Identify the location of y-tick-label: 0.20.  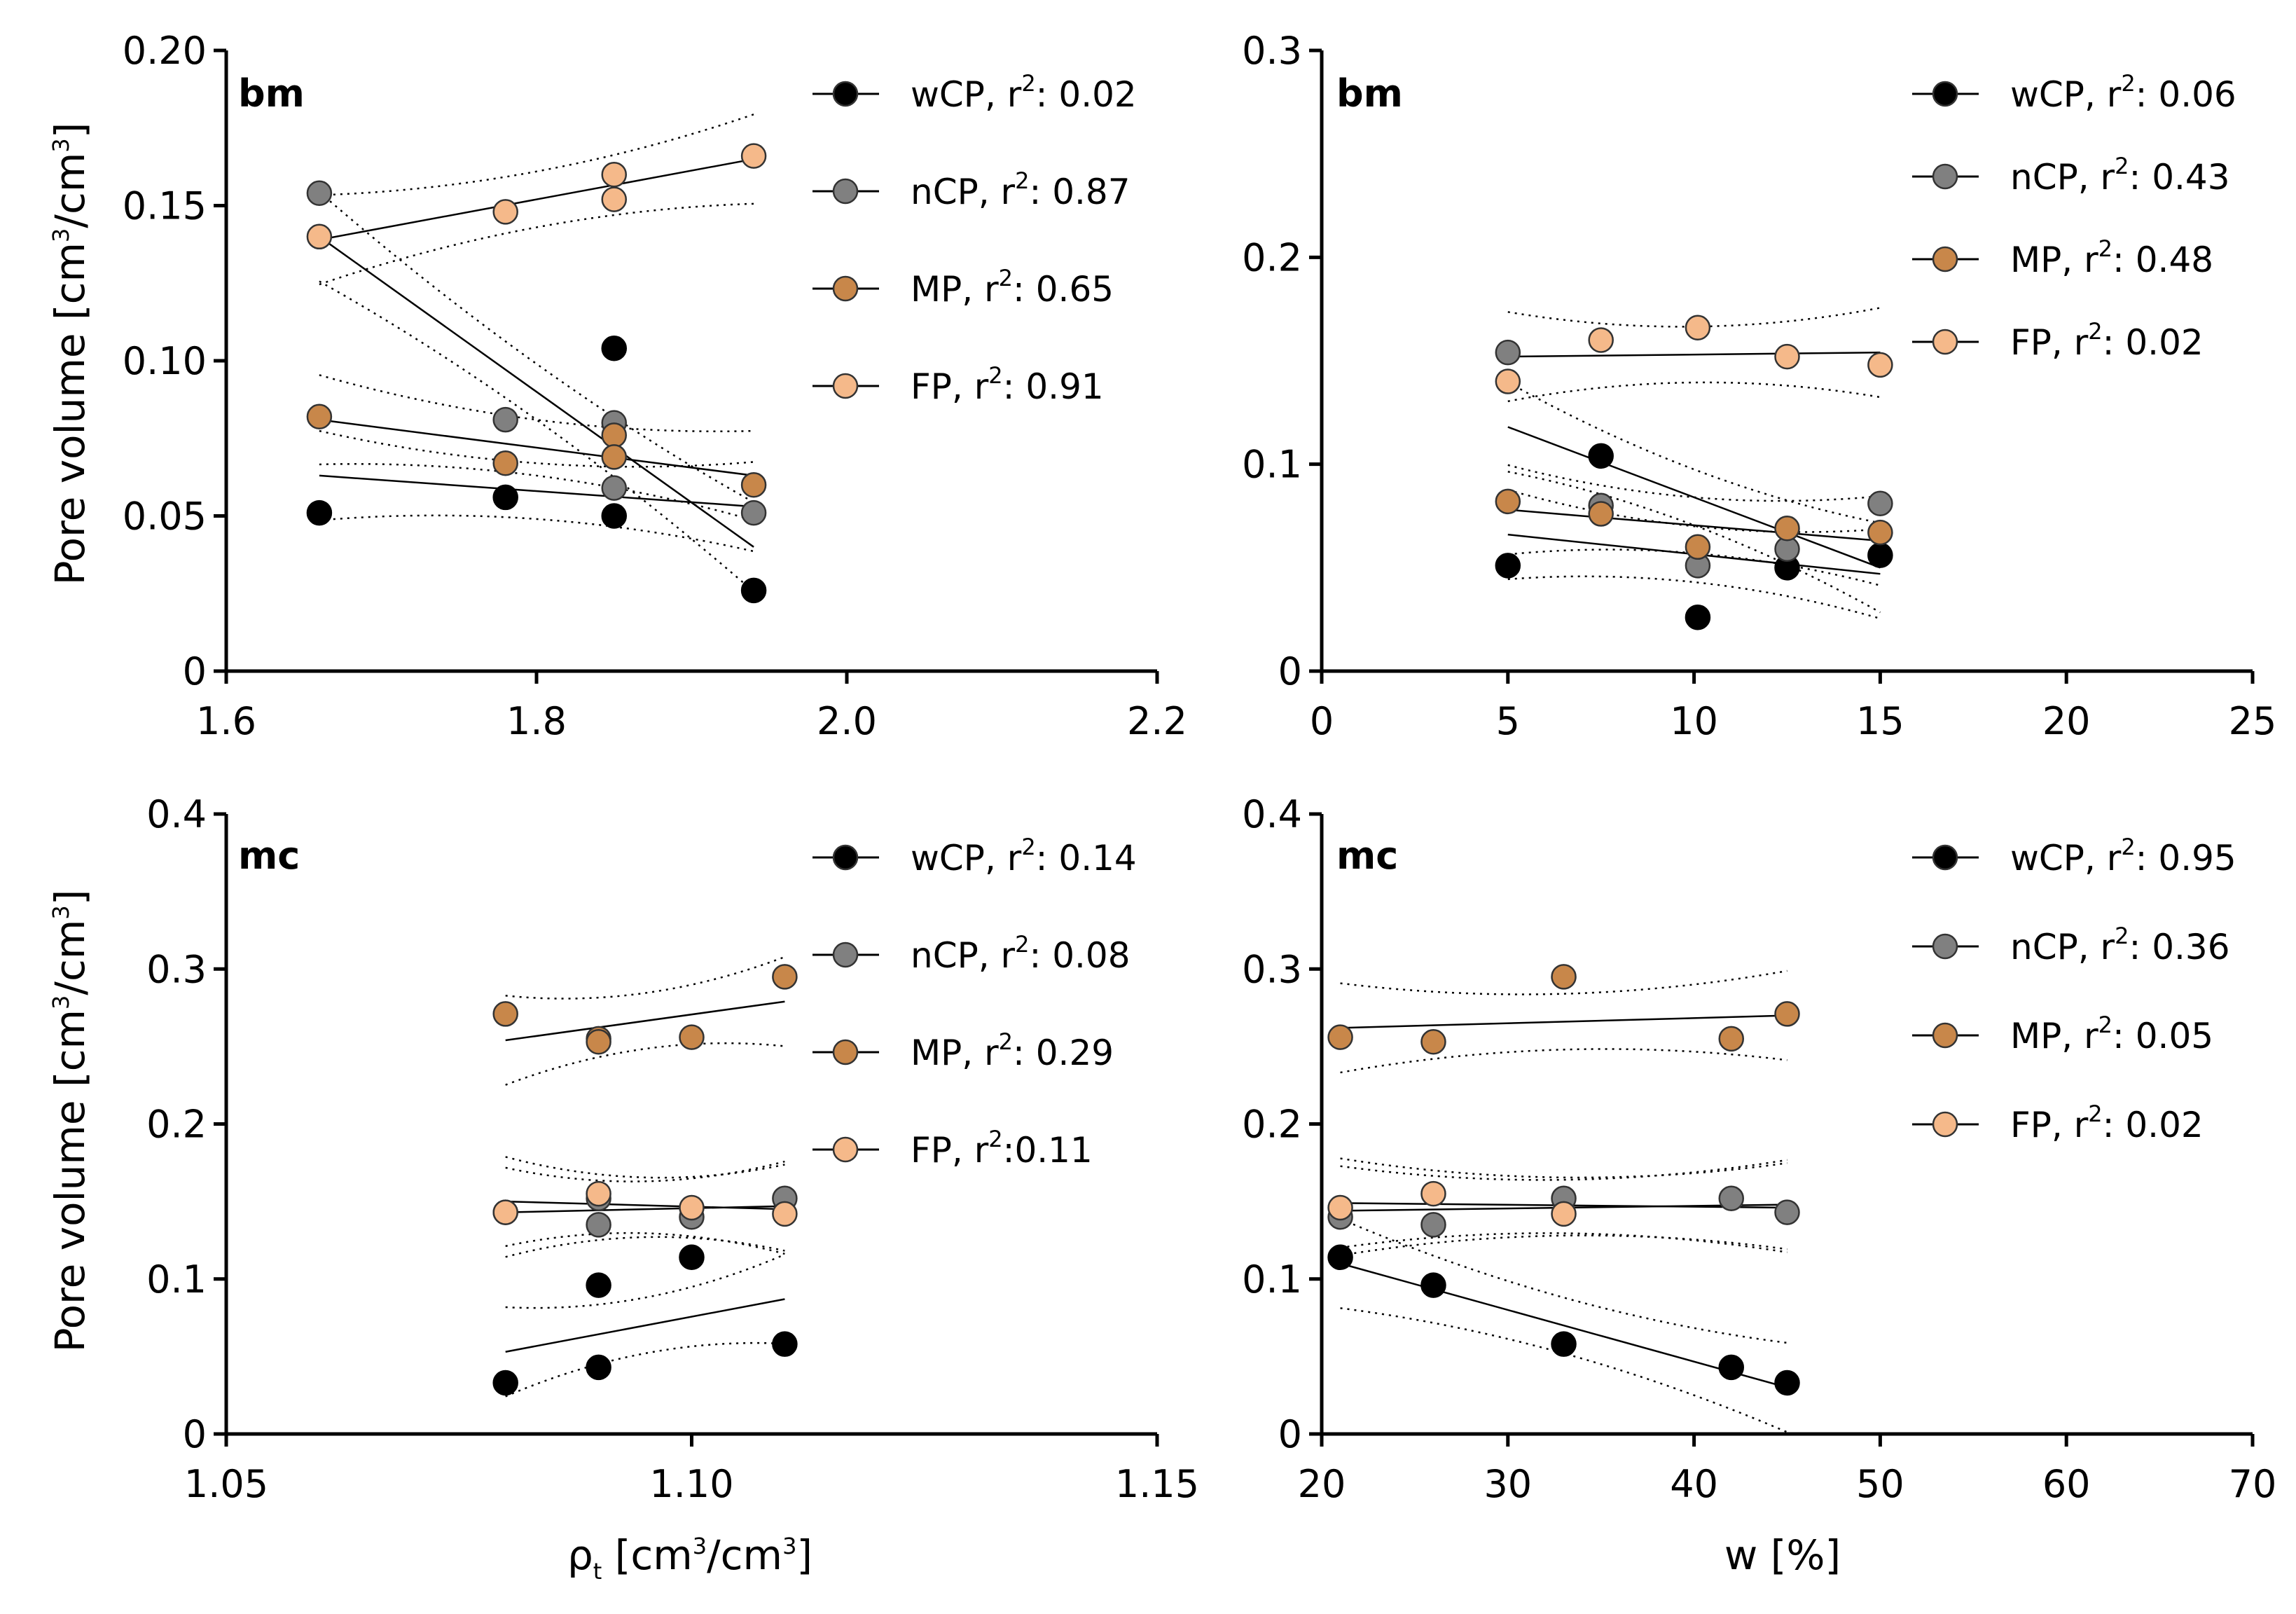
(165, 51).